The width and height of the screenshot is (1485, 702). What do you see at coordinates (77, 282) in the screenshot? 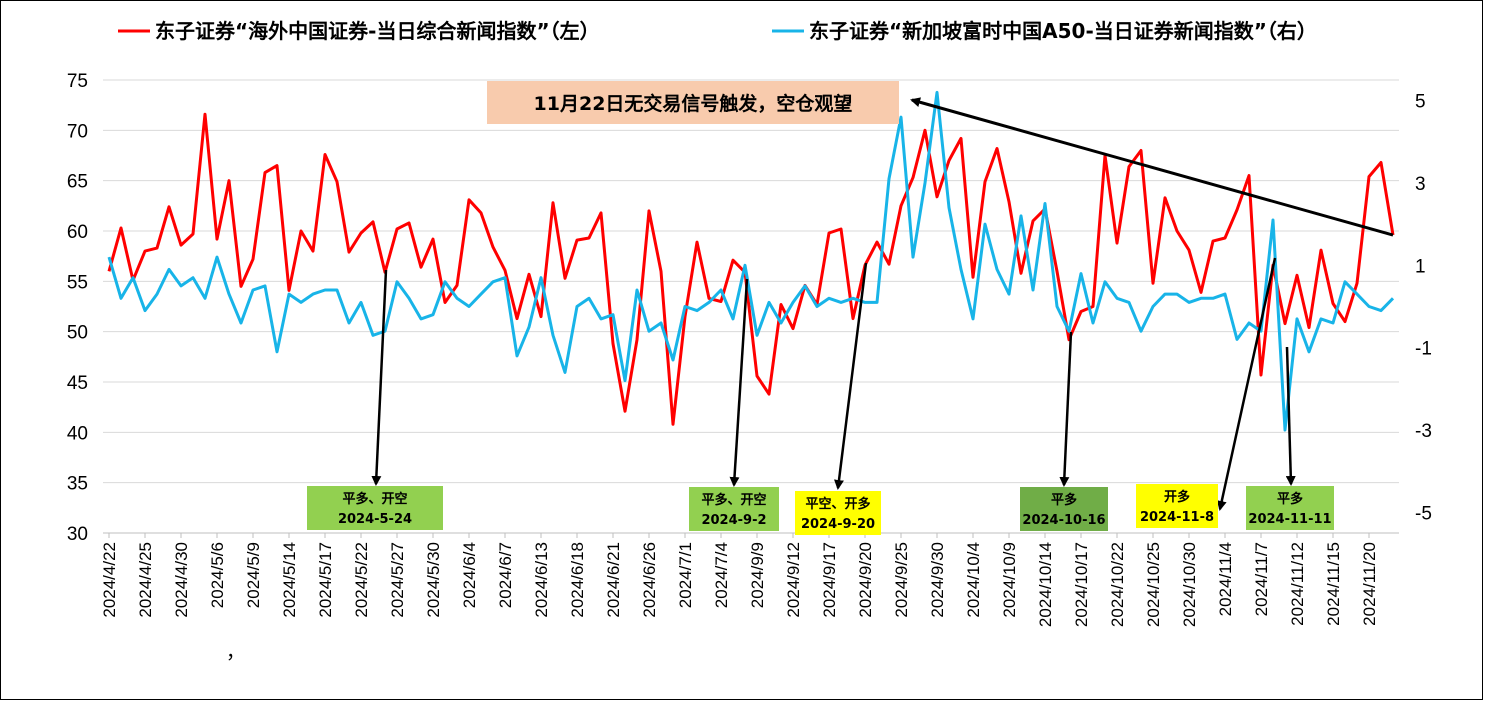
I see `y-left-tick-label: 55` at bounding box center [77, 282].